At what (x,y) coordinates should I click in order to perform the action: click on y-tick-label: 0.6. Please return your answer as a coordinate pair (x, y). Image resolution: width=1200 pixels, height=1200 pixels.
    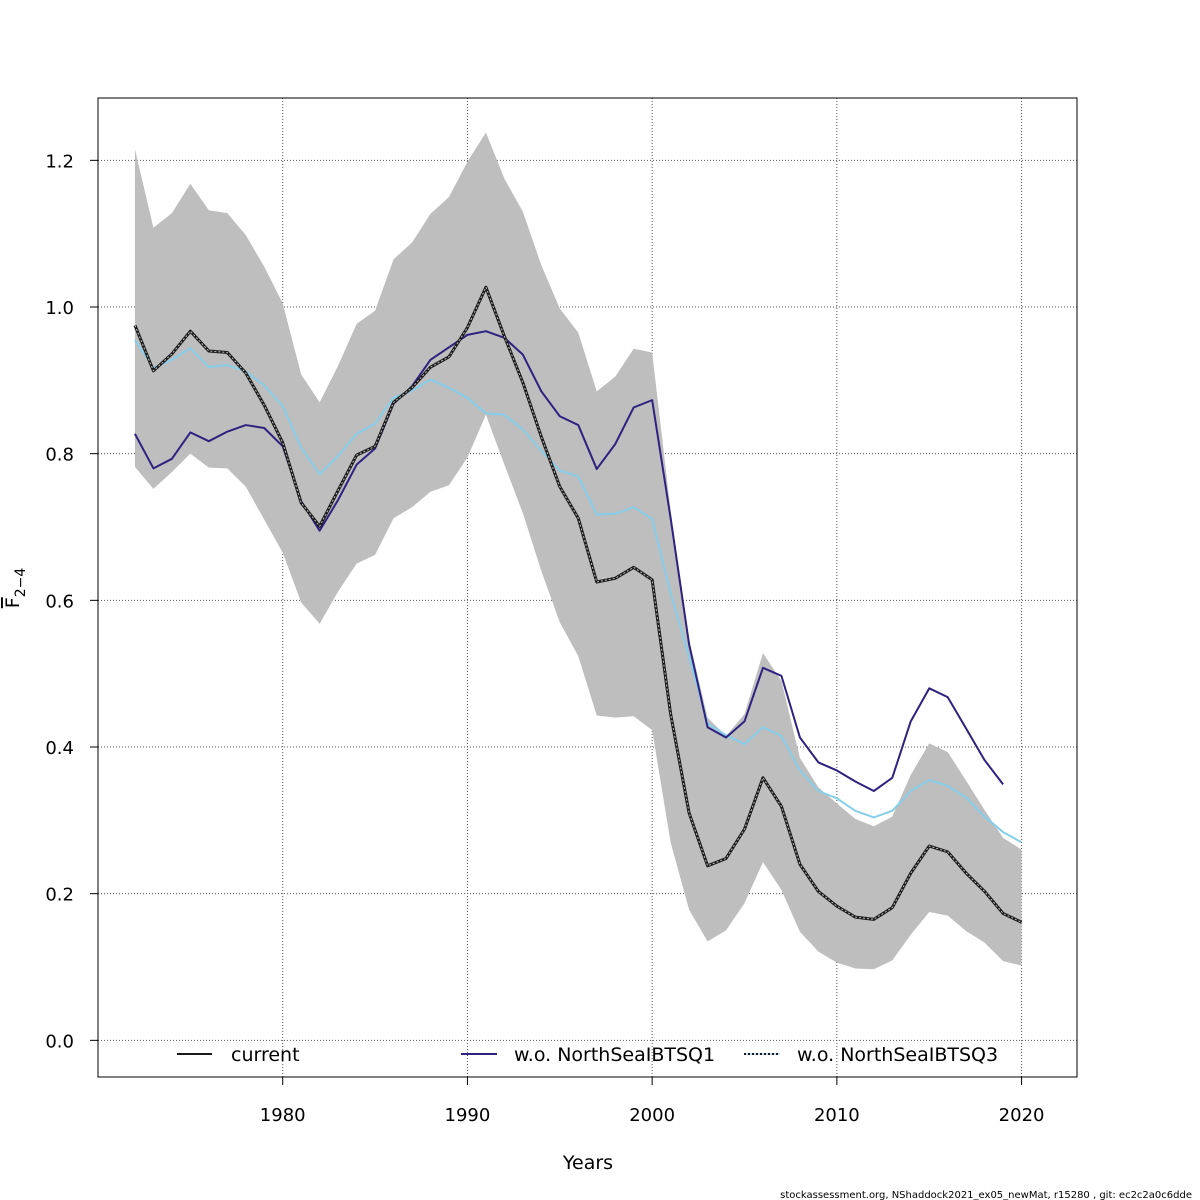
    Looking at the image, I should click on (59, 601).